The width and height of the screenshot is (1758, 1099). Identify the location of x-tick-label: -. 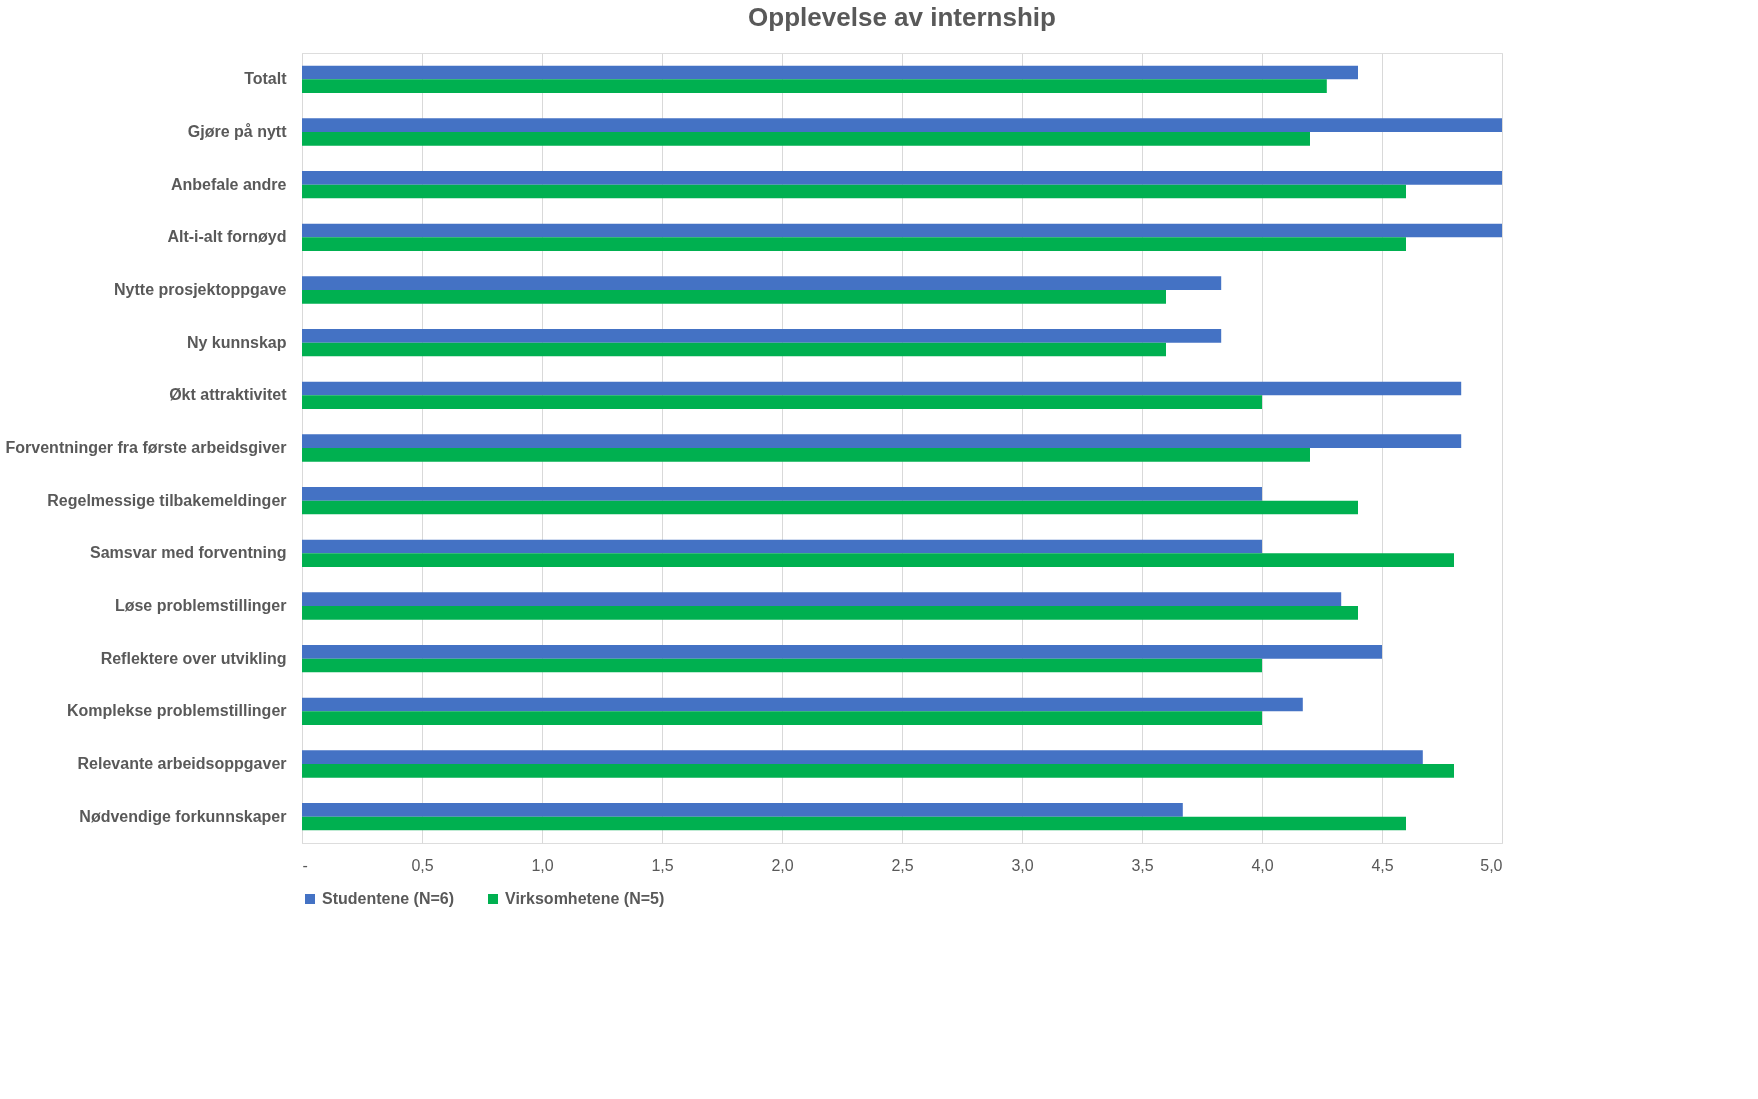
(305, 865).